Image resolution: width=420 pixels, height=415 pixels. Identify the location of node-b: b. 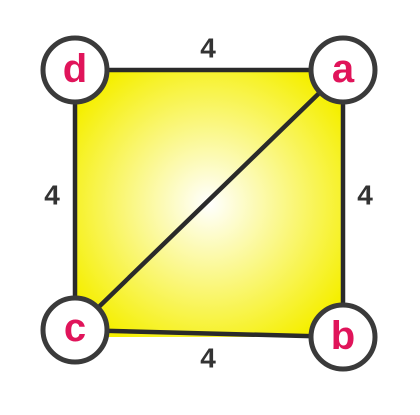
(343, 337).